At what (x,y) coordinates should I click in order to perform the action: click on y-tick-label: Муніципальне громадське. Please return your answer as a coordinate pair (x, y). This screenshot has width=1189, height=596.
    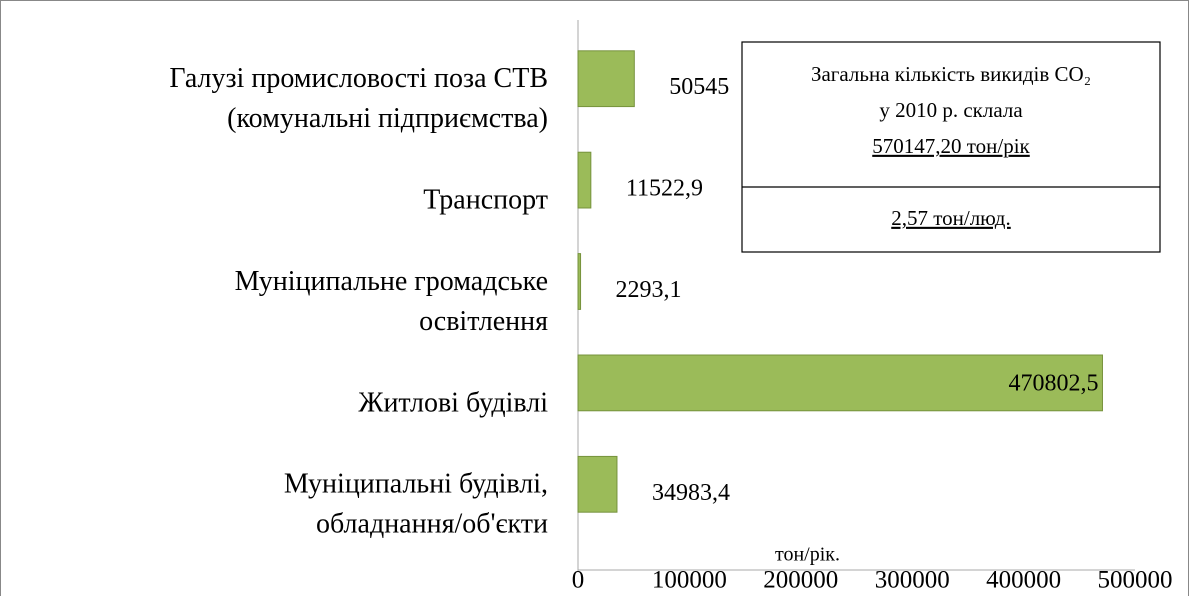
    Looking at the image, I should click on (391, 281).